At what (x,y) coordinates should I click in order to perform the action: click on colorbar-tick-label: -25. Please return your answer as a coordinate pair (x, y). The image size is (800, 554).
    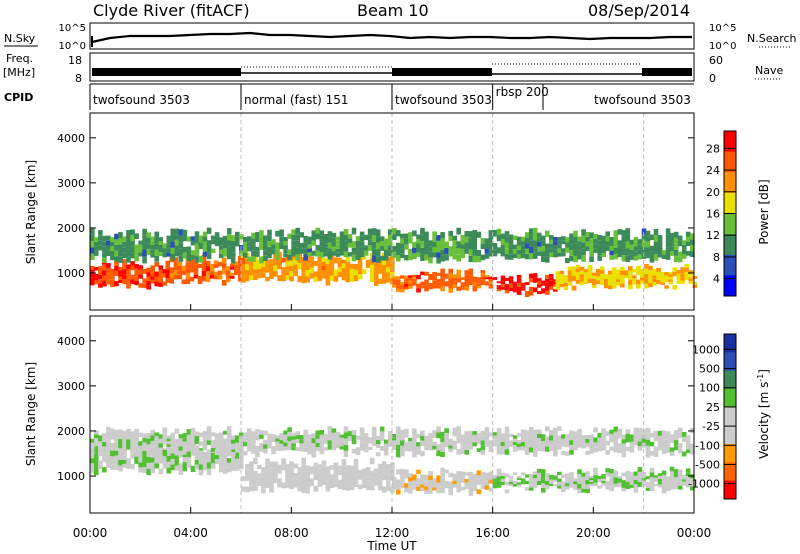
    Looking at the image, I should click on (711, 426).